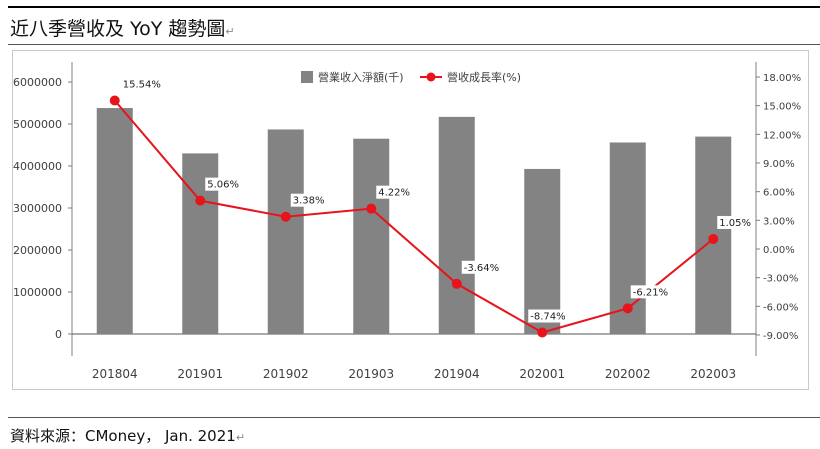  What do you see at coordinates (542, 374) in the screenshot?
I see `x-tick-label: 202001` at bounding box center [542, 374].